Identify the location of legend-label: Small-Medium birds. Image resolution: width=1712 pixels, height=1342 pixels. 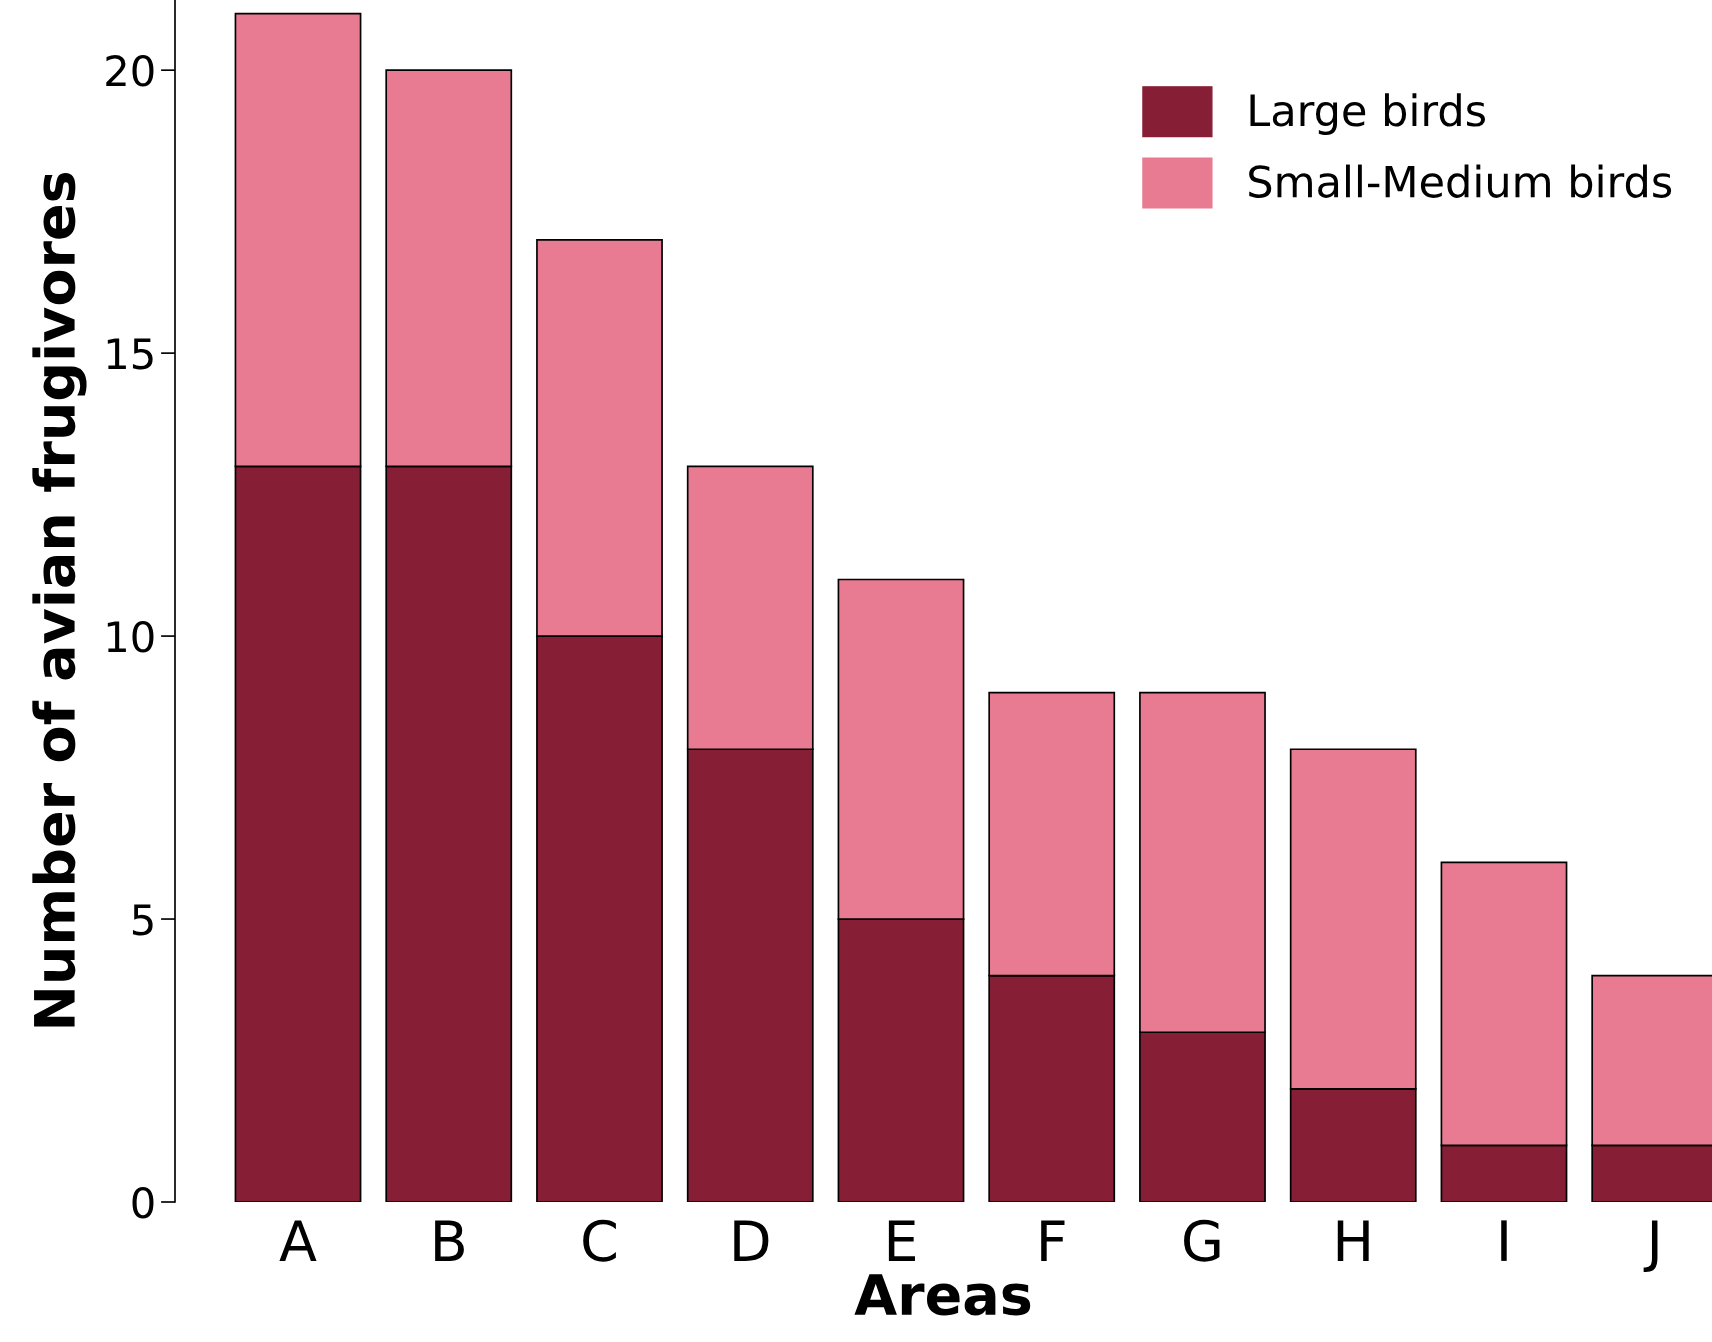
(1460, 181).